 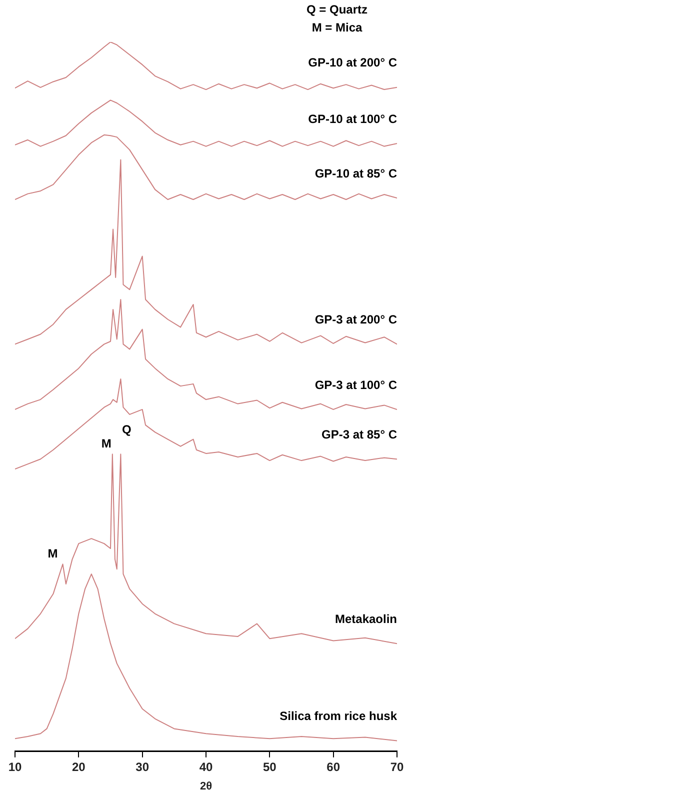 I want to click on series-label: Metakaolin, so click(x=365, y=619).